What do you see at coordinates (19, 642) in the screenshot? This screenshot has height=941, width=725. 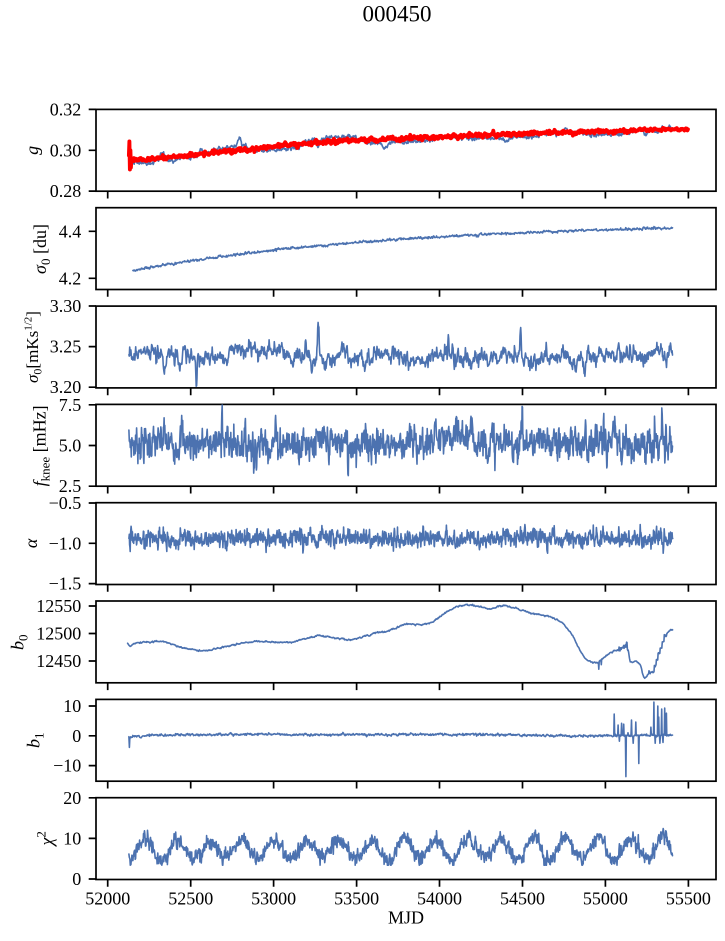 I see `svg-text: b0` at bounding box center [19, 642].